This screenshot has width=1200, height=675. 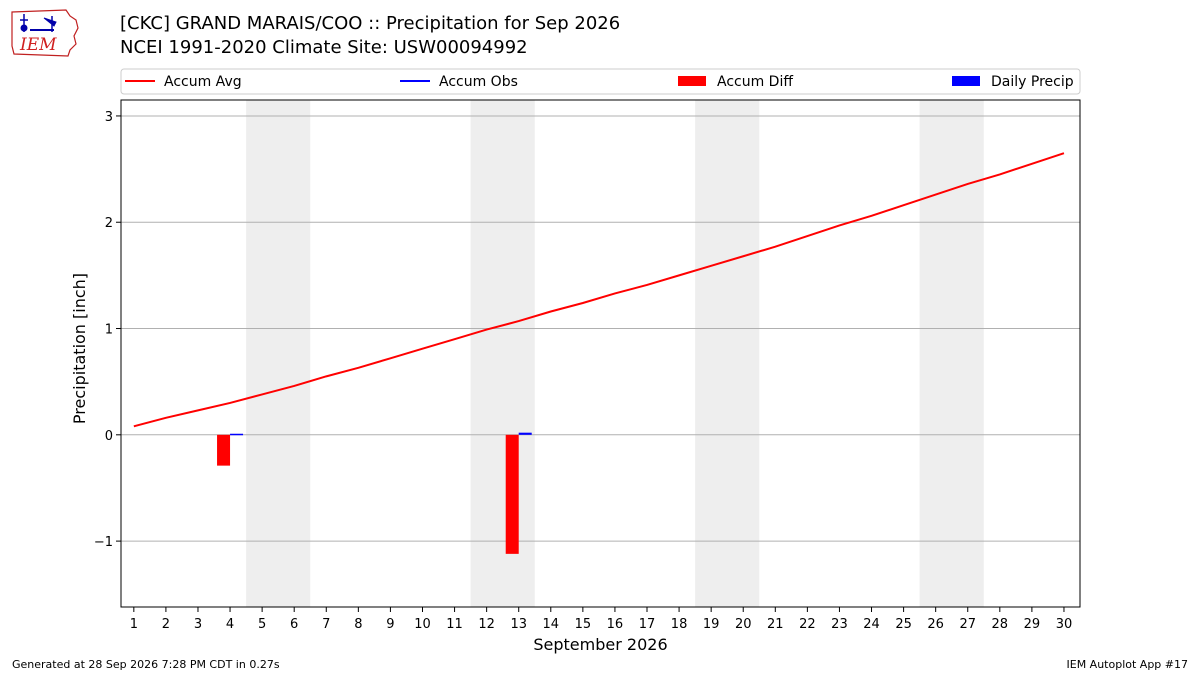 What do you see at coordinates (1032, 82) in the screenshot?
I see `legend-label: Daily Precip` at bounding box center [1032, 82].